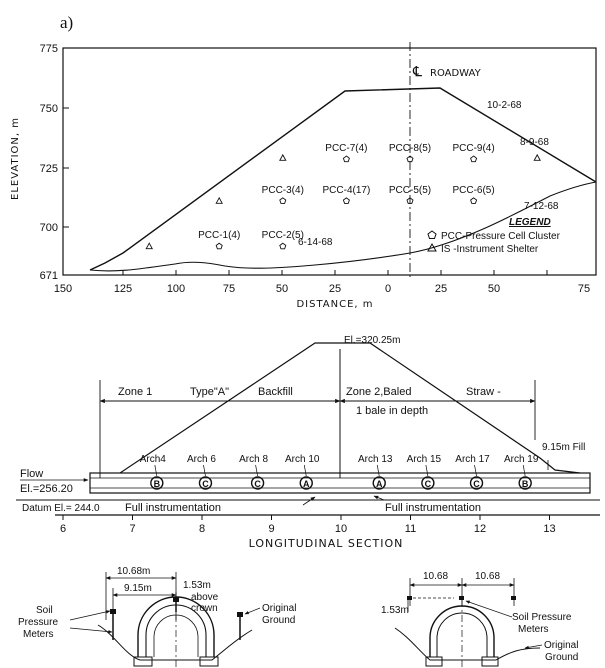  I want to click on arch-label: Arch4, so click(153, 459).